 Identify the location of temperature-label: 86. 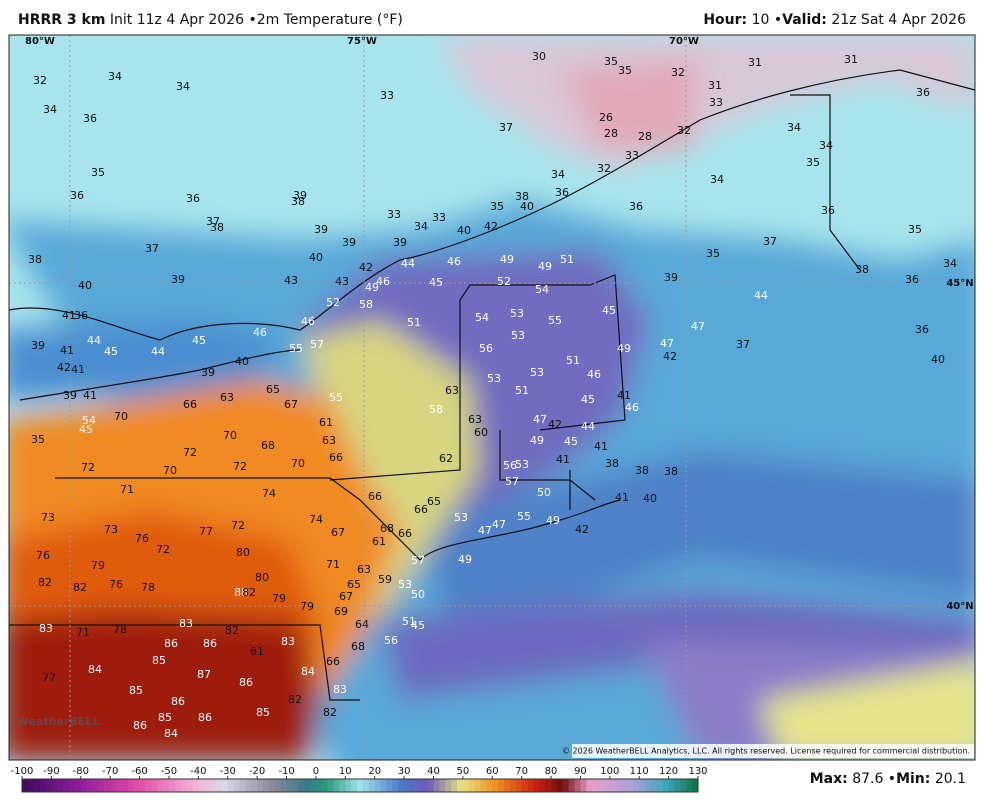
(140, 725).